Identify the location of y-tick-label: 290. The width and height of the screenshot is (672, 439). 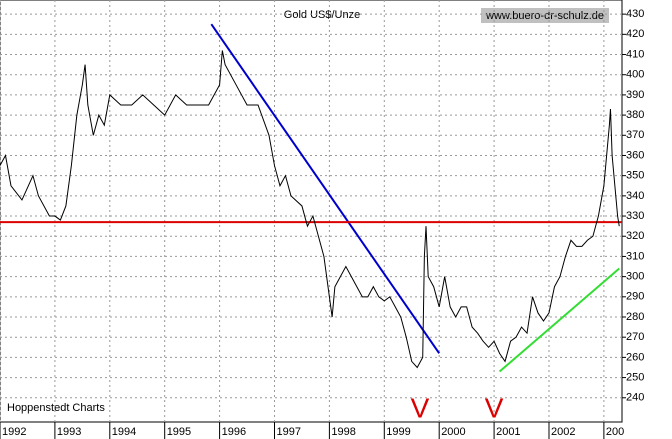
(635, 297).